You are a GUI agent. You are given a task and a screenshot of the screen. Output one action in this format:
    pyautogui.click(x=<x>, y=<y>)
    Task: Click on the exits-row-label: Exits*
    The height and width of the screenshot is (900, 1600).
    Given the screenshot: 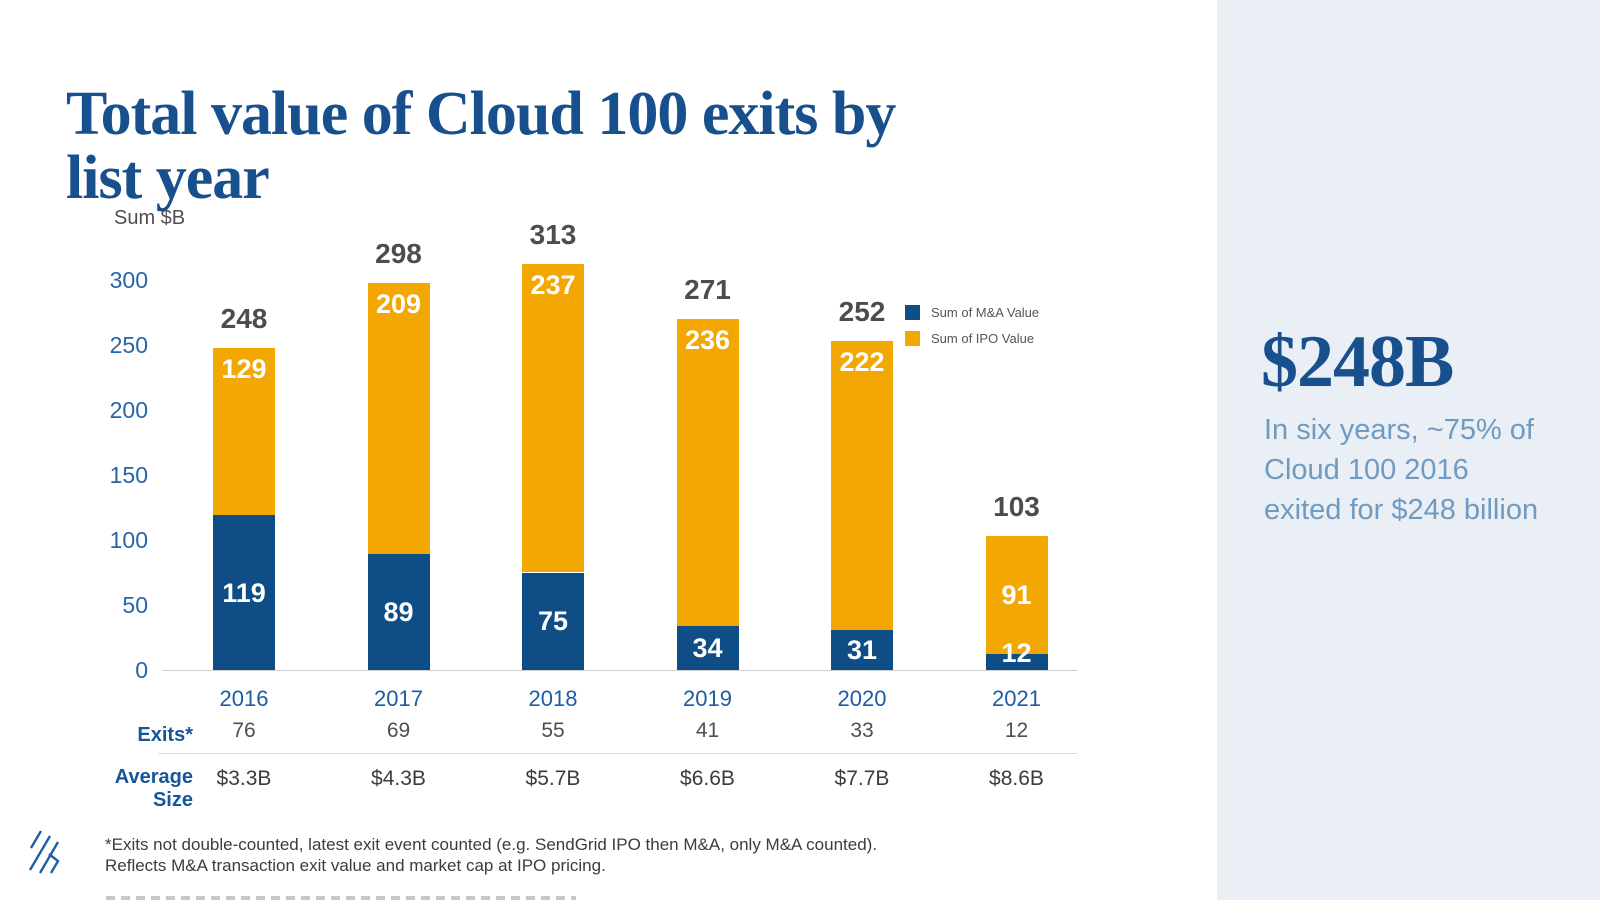 What is the action you would take?
    pyautogui.click(x=165, y=735)
    